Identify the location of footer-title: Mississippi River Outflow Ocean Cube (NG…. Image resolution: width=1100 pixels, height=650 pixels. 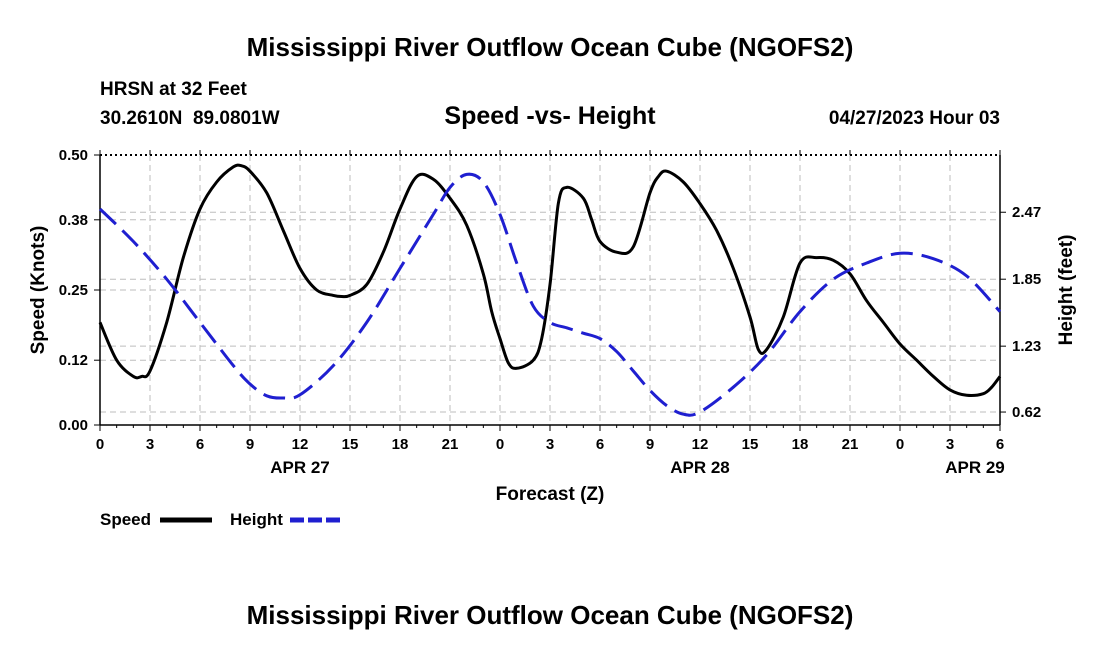
(550, 615).